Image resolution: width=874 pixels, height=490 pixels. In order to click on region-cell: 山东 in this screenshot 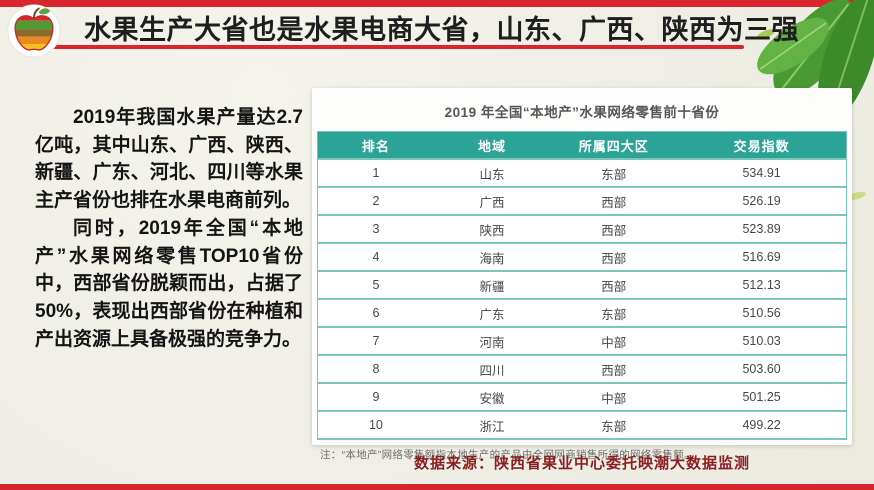, I will do `click(492, 173)`.